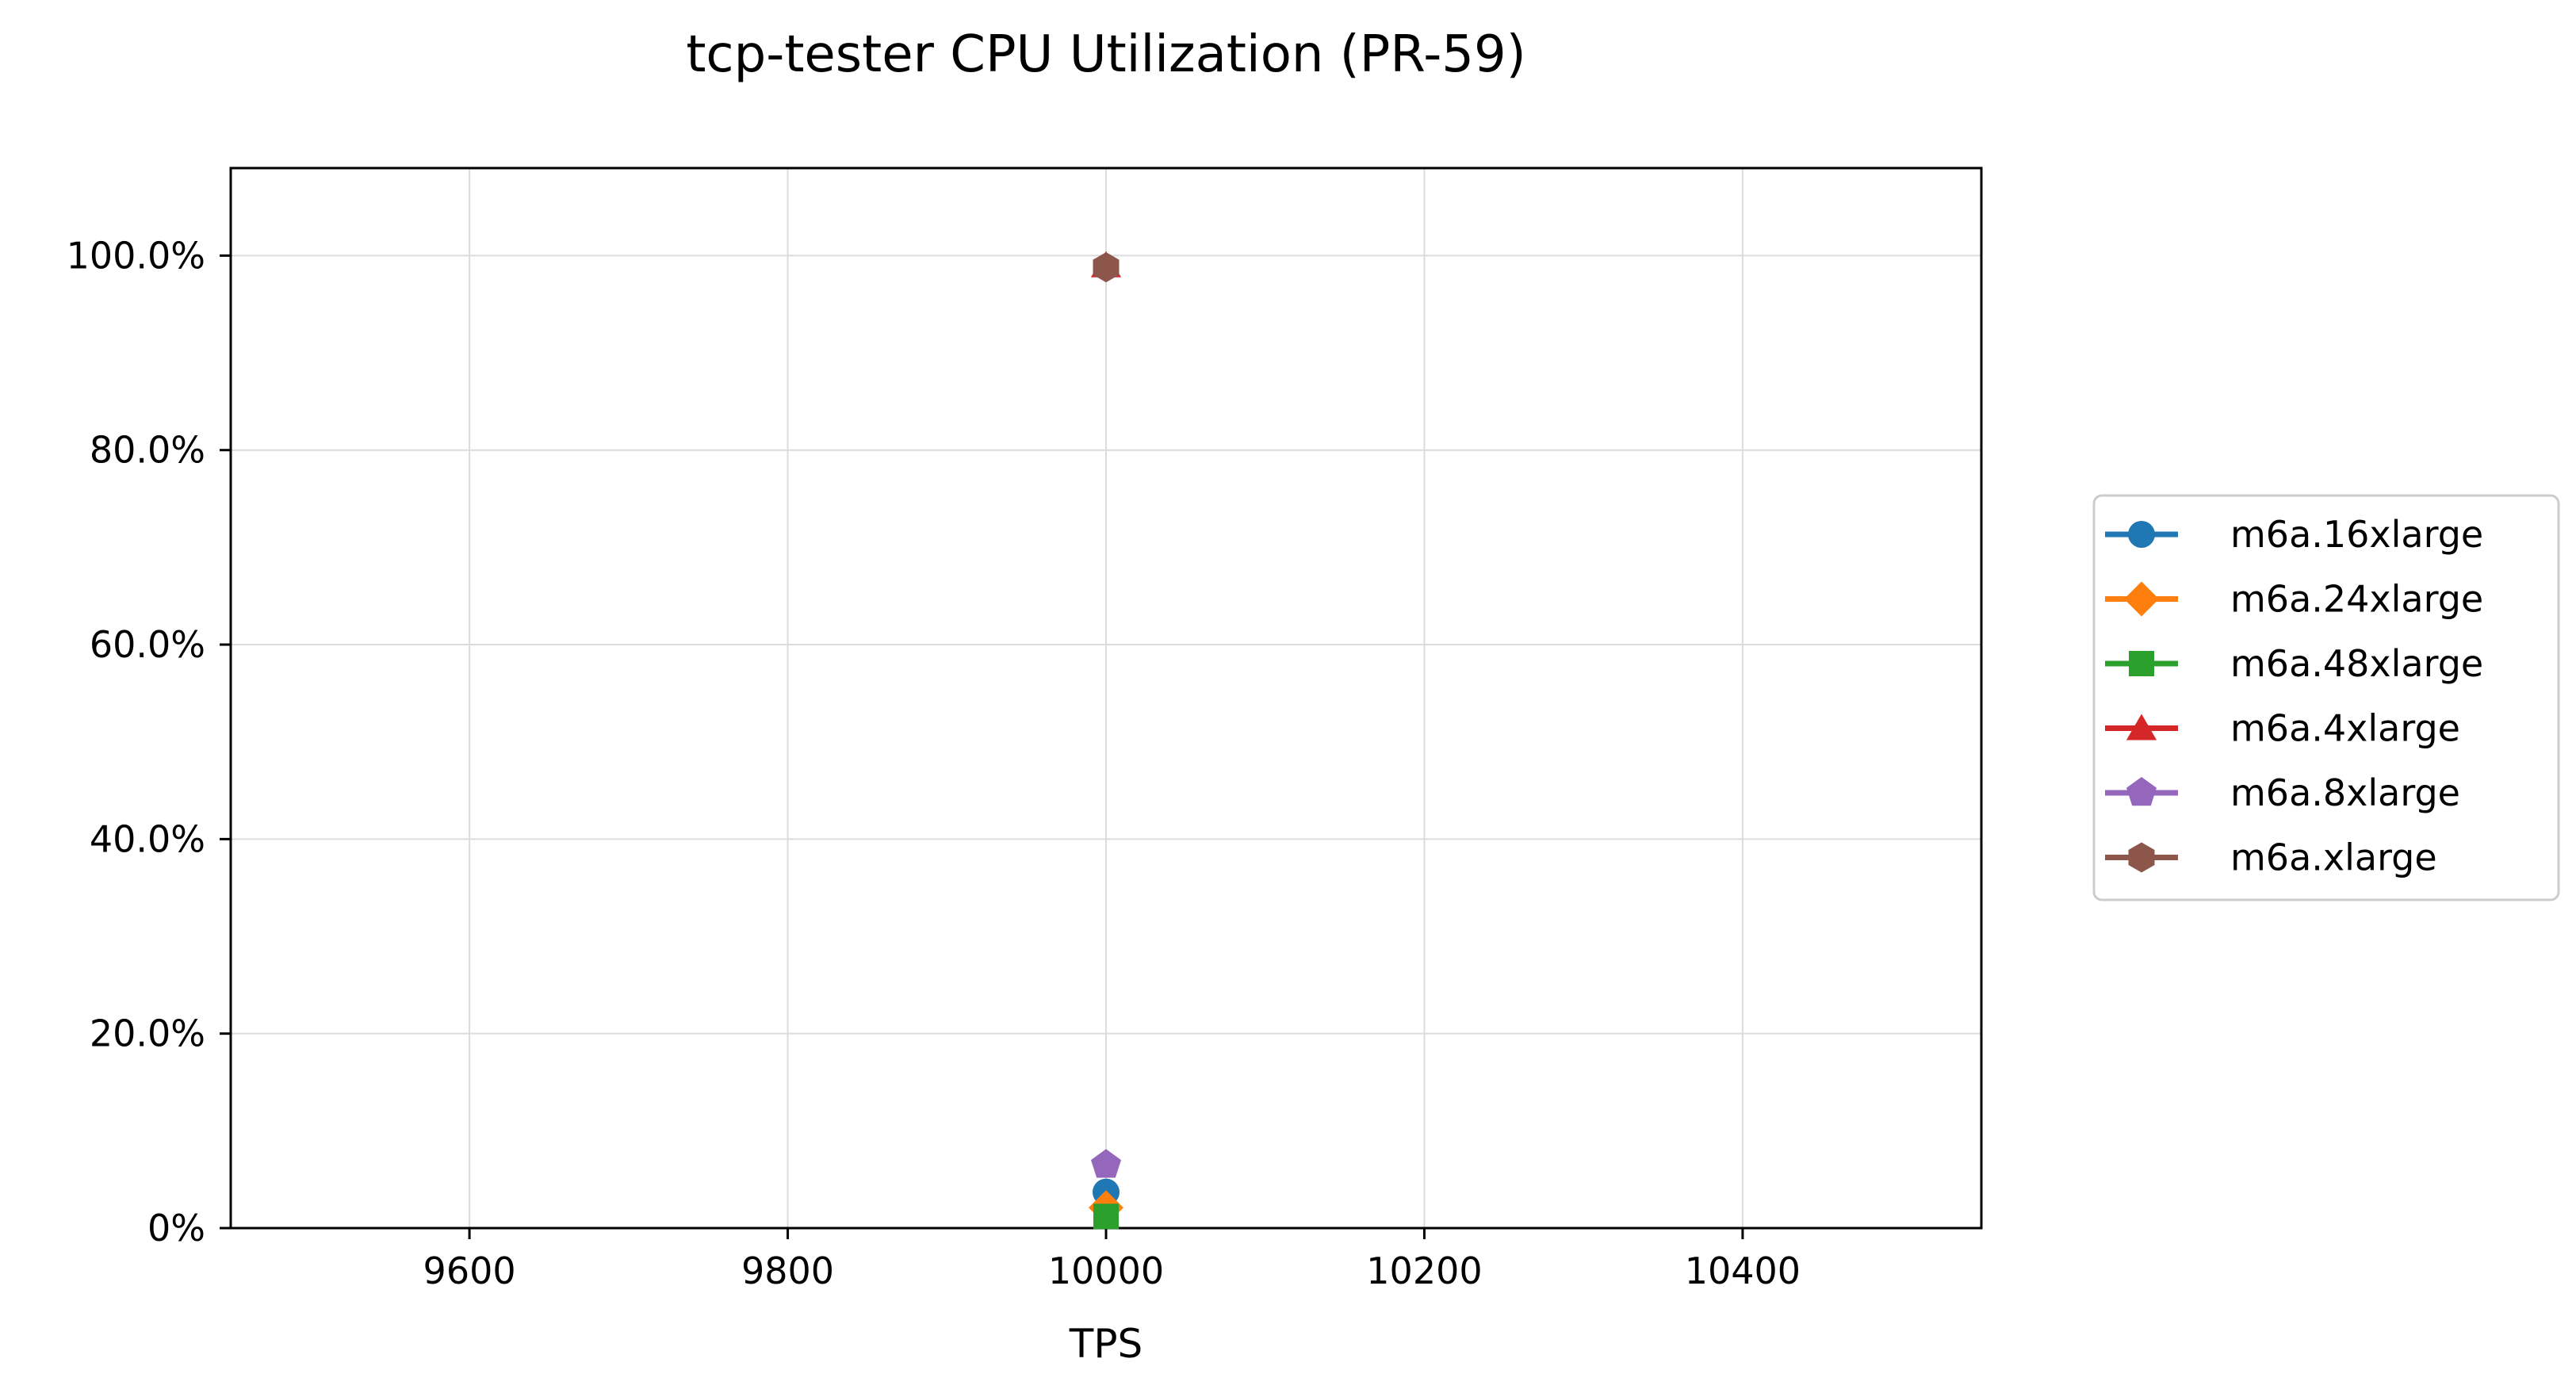 The image size is (2576, 1393). I want to click on legend-label: m6a.xlarge, so click(2333, 857).